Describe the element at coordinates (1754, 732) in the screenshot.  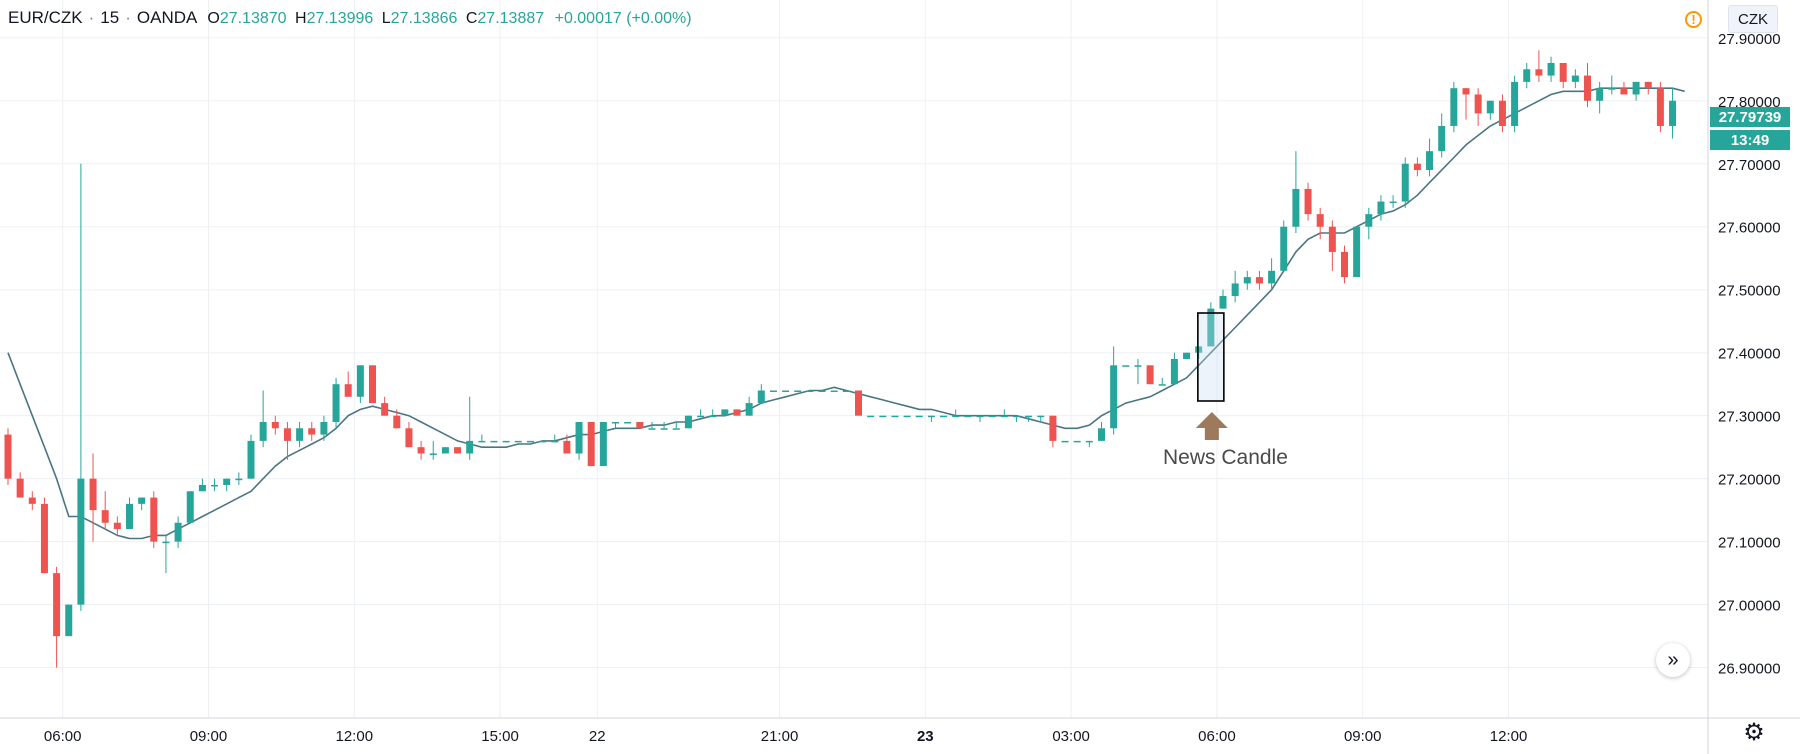
I see `gear-icon: ⚙` at that location.